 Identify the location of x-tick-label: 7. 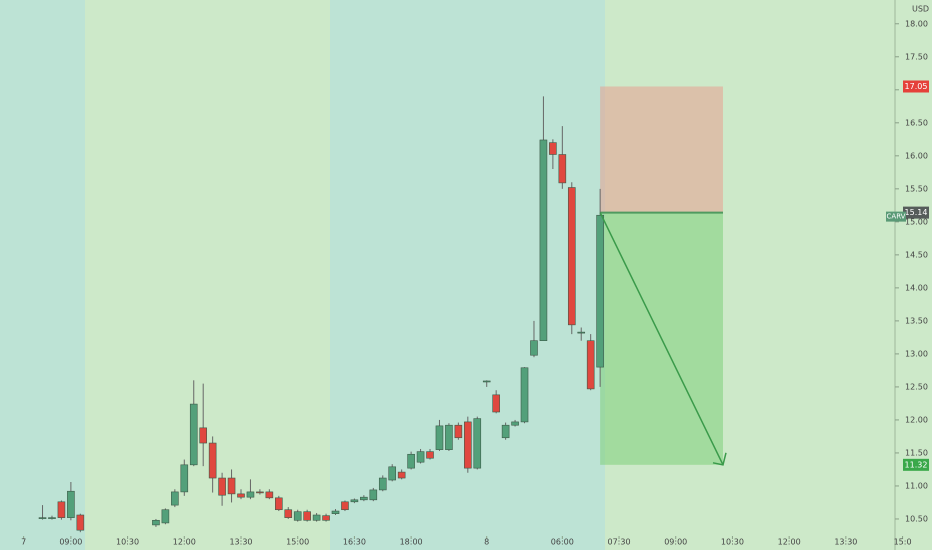
(23, 542).